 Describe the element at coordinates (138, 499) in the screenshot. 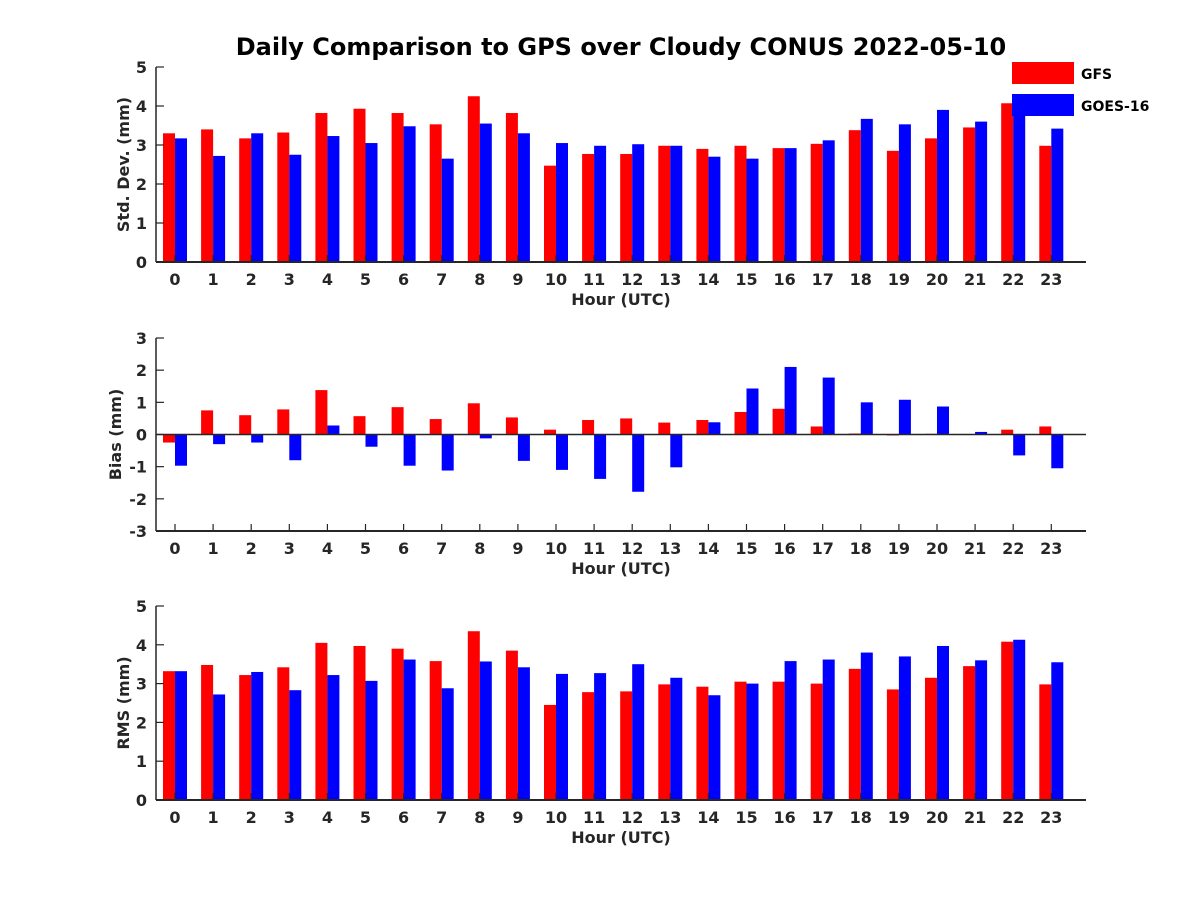

I see `y-tick-label: -2` at that location.